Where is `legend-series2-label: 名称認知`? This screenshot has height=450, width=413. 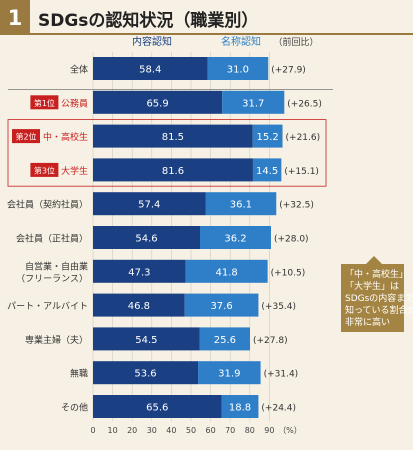 legend-series2-label: 名称認知 is located at coordinates (241, 41).